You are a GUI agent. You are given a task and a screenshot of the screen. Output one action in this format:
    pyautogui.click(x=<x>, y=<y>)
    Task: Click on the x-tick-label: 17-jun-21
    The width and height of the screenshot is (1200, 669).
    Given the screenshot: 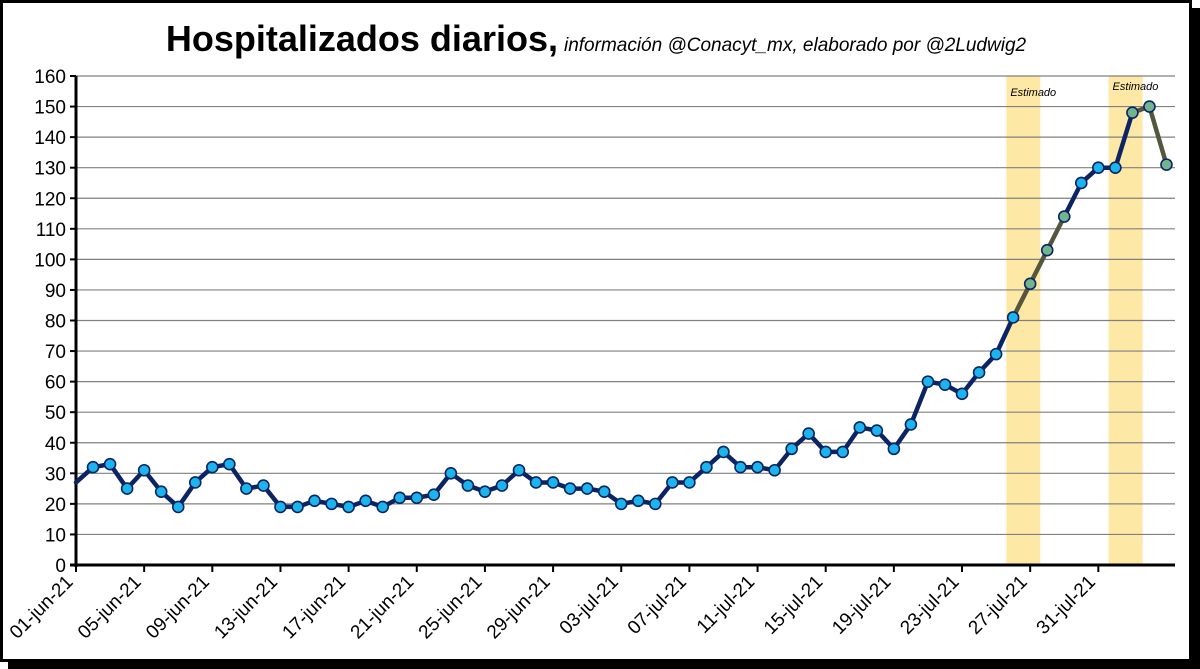 What is the action you would take?
    pyautogui.click(x=315, y=608)
    